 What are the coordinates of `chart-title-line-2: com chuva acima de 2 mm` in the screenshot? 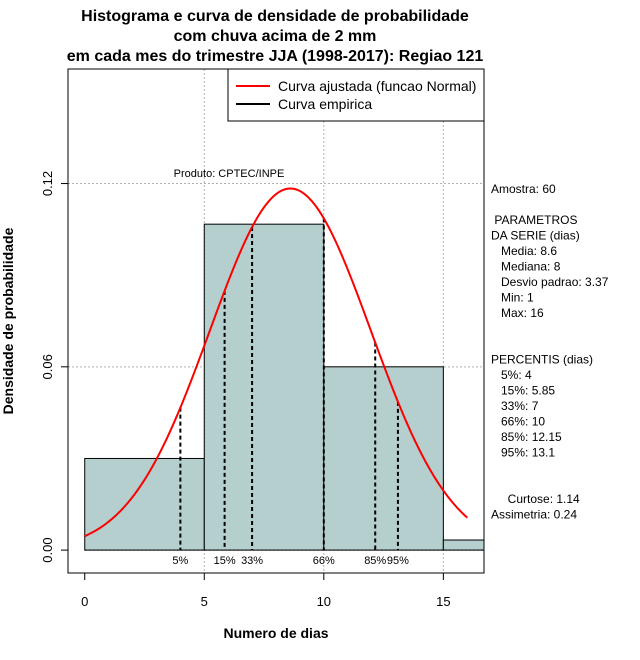 It's located at (275, 36).